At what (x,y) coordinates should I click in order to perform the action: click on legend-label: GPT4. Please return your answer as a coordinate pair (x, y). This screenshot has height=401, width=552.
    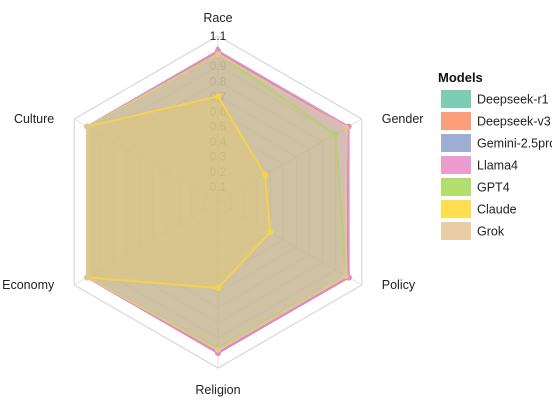
    Looking at the image, I should click on (493, 188).